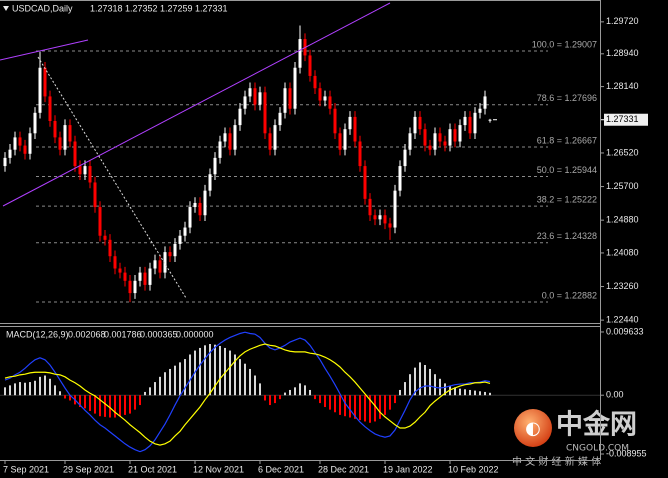 The height and width of the screenshot is (478, 668). I want to click on x-tick-label: 21 Oct 2021, so click(152, 469).